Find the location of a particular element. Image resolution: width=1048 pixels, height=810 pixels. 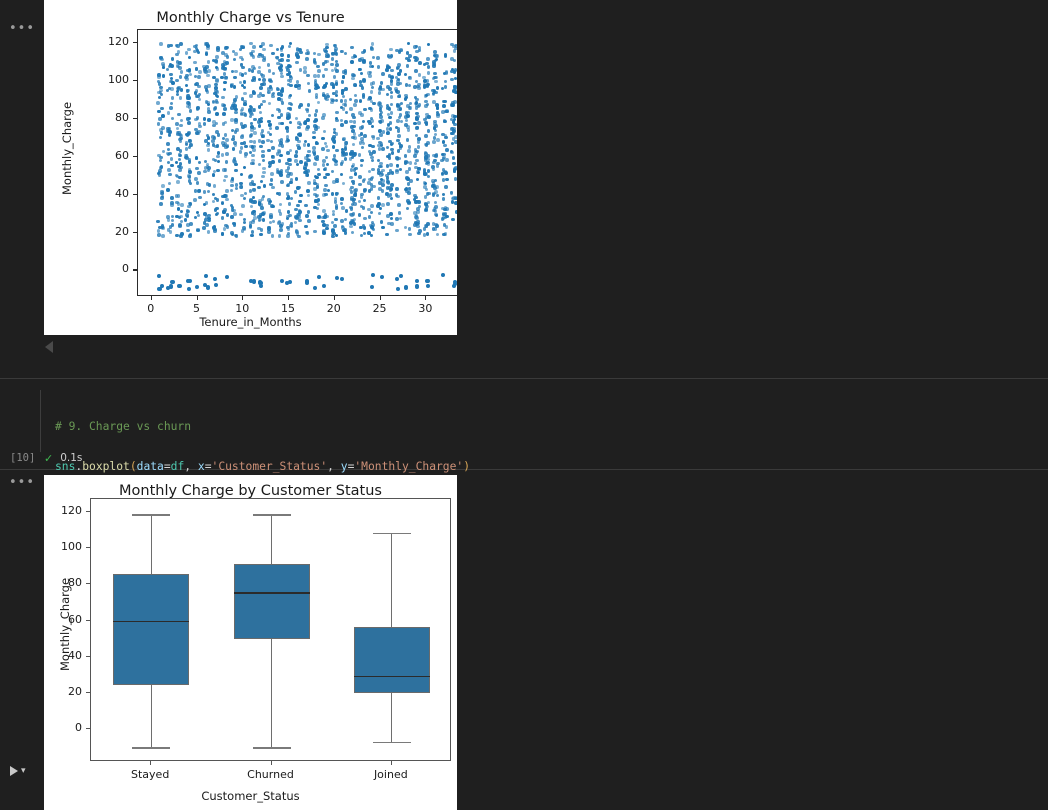

cell-overflow-menu-top: ••• is located at coordinates (22, 28).